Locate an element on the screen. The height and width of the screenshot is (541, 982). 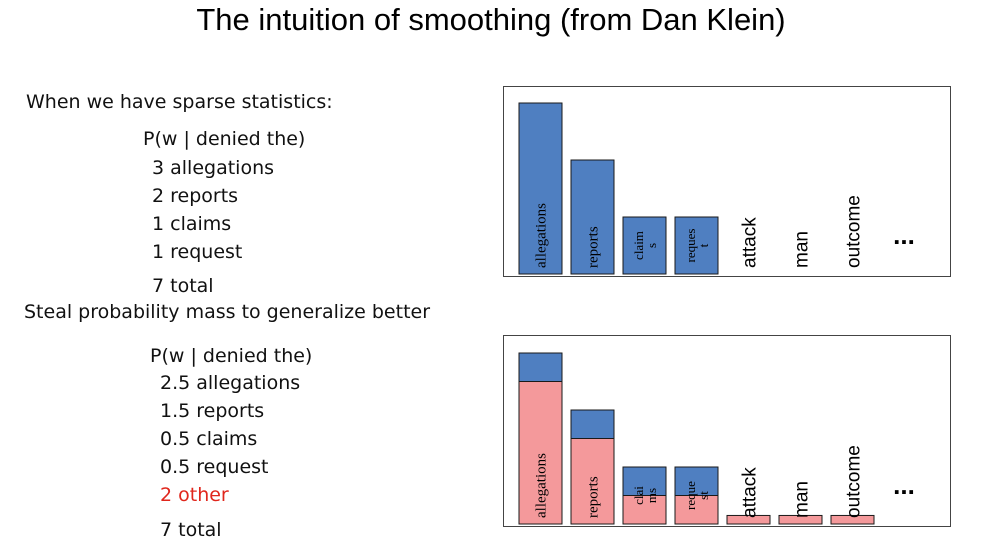
smoothed-line-2: 1.5 reports is located at coordinates (212, 411).